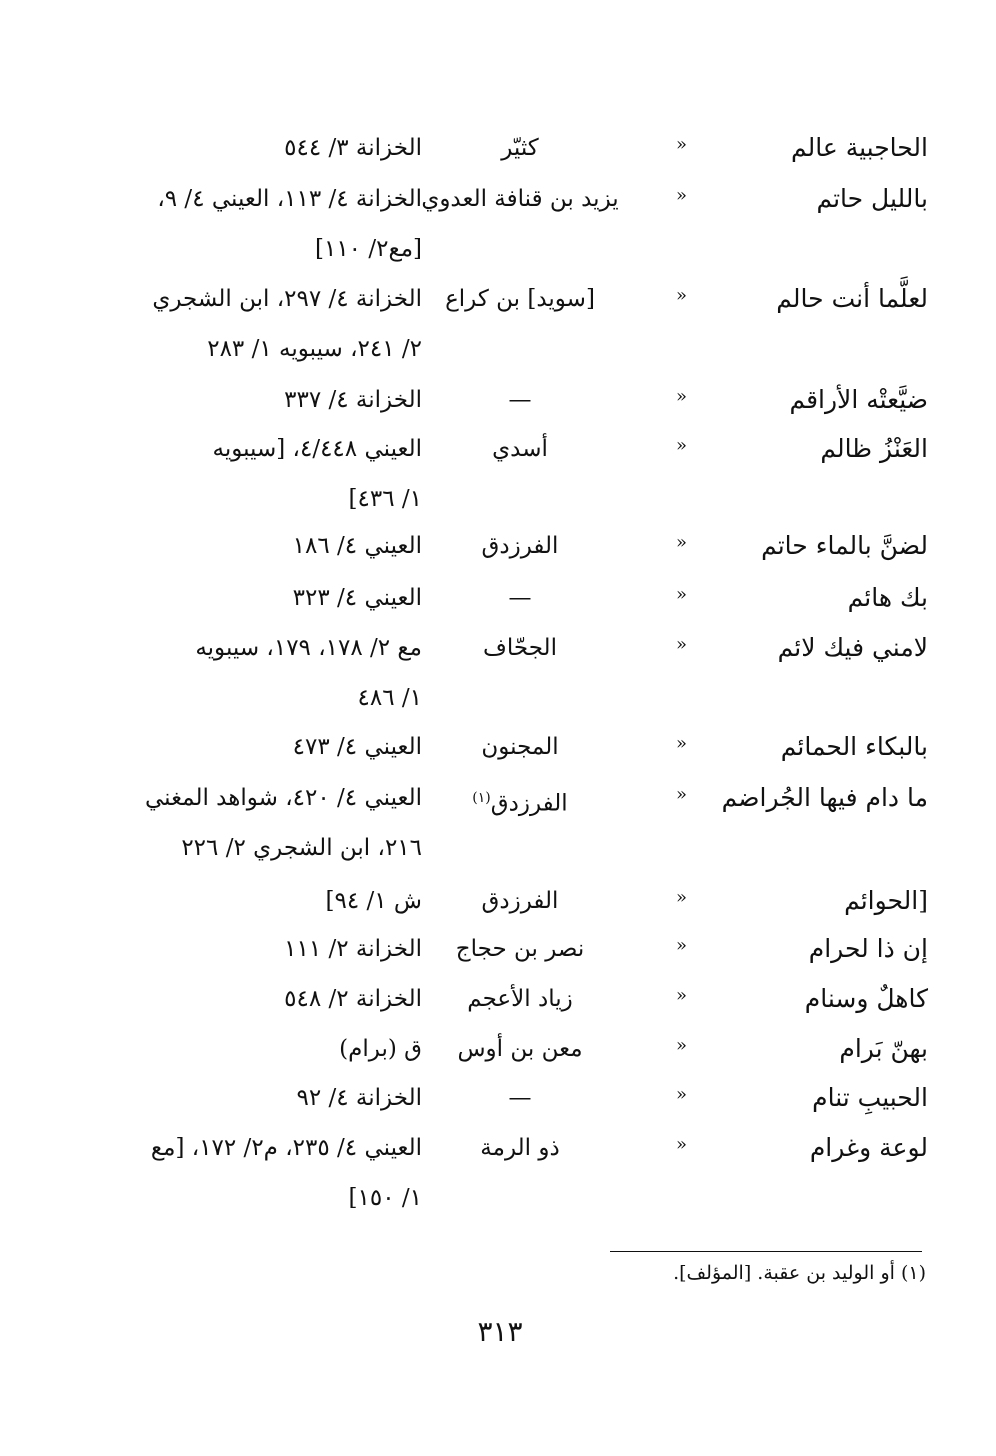  I want to click on source-reference: الخزانة ٢/ ٥٤٨, so click(251, 1008).